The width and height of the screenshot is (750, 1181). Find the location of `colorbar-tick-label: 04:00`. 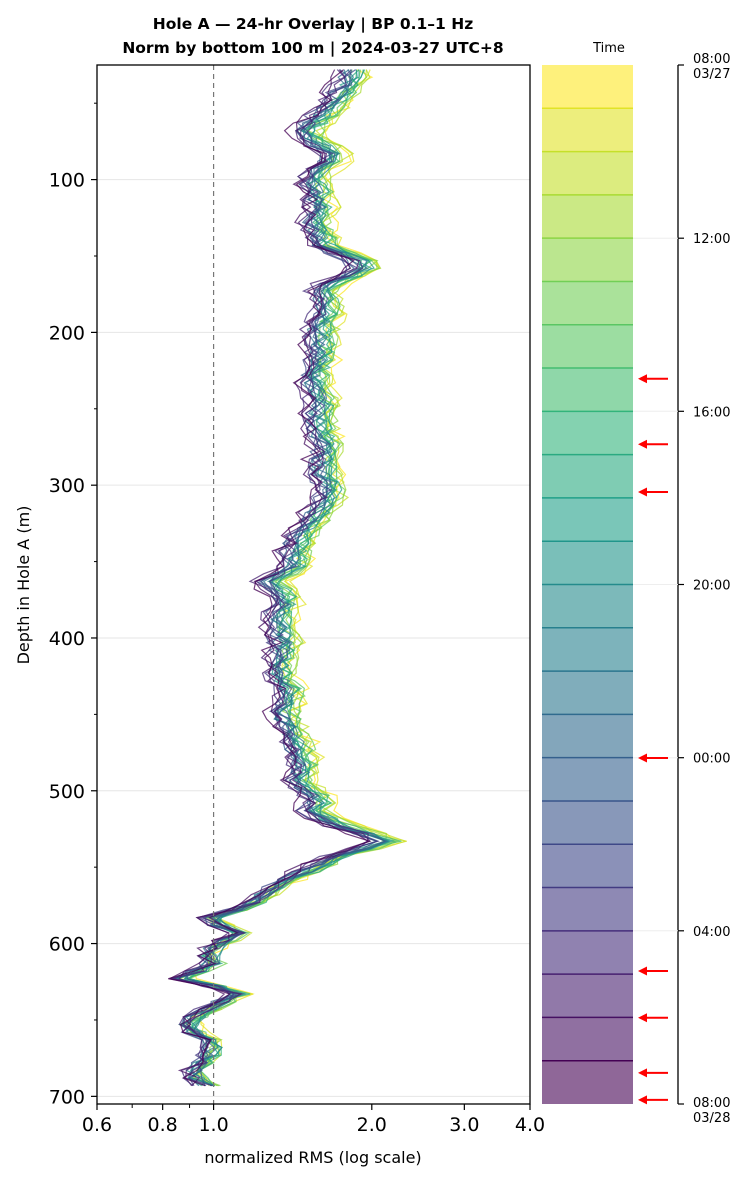

colorbar-tick-label: 04:00 is located at coordinates (711, 932).